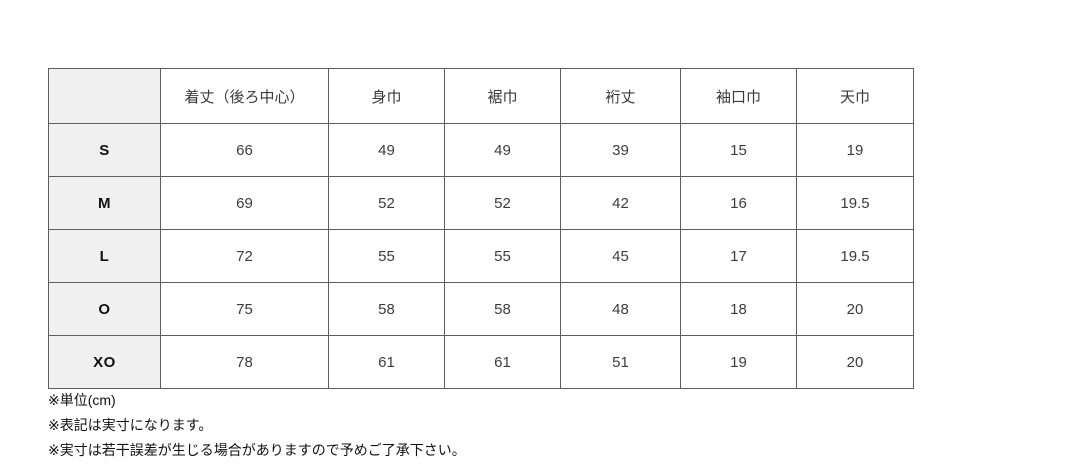 This screenshot has width=1080, height=464. I want to click on column-header-cuff-width: 袖口巾, so click(738, 96).